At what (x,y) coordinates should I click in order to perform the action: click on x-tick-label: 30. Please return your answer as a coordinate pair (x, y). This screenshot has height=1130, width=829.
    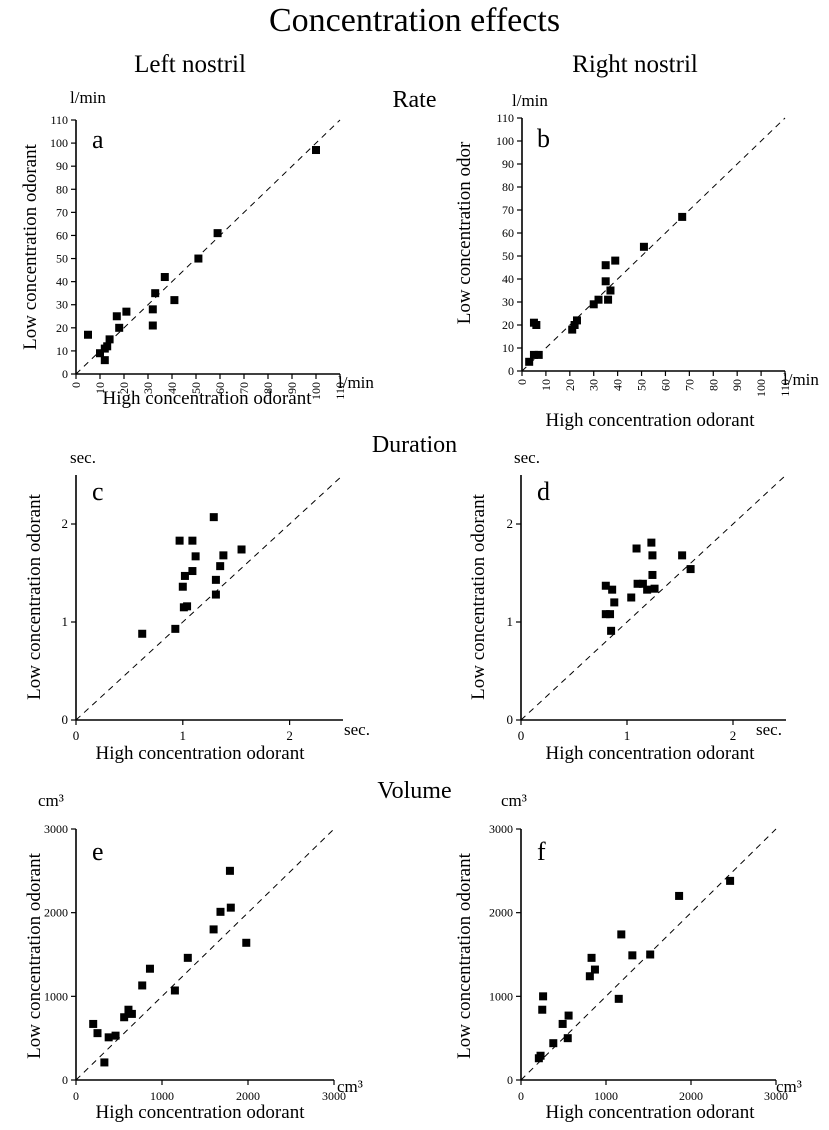
    Looking at the image, I should click on (148, 388).